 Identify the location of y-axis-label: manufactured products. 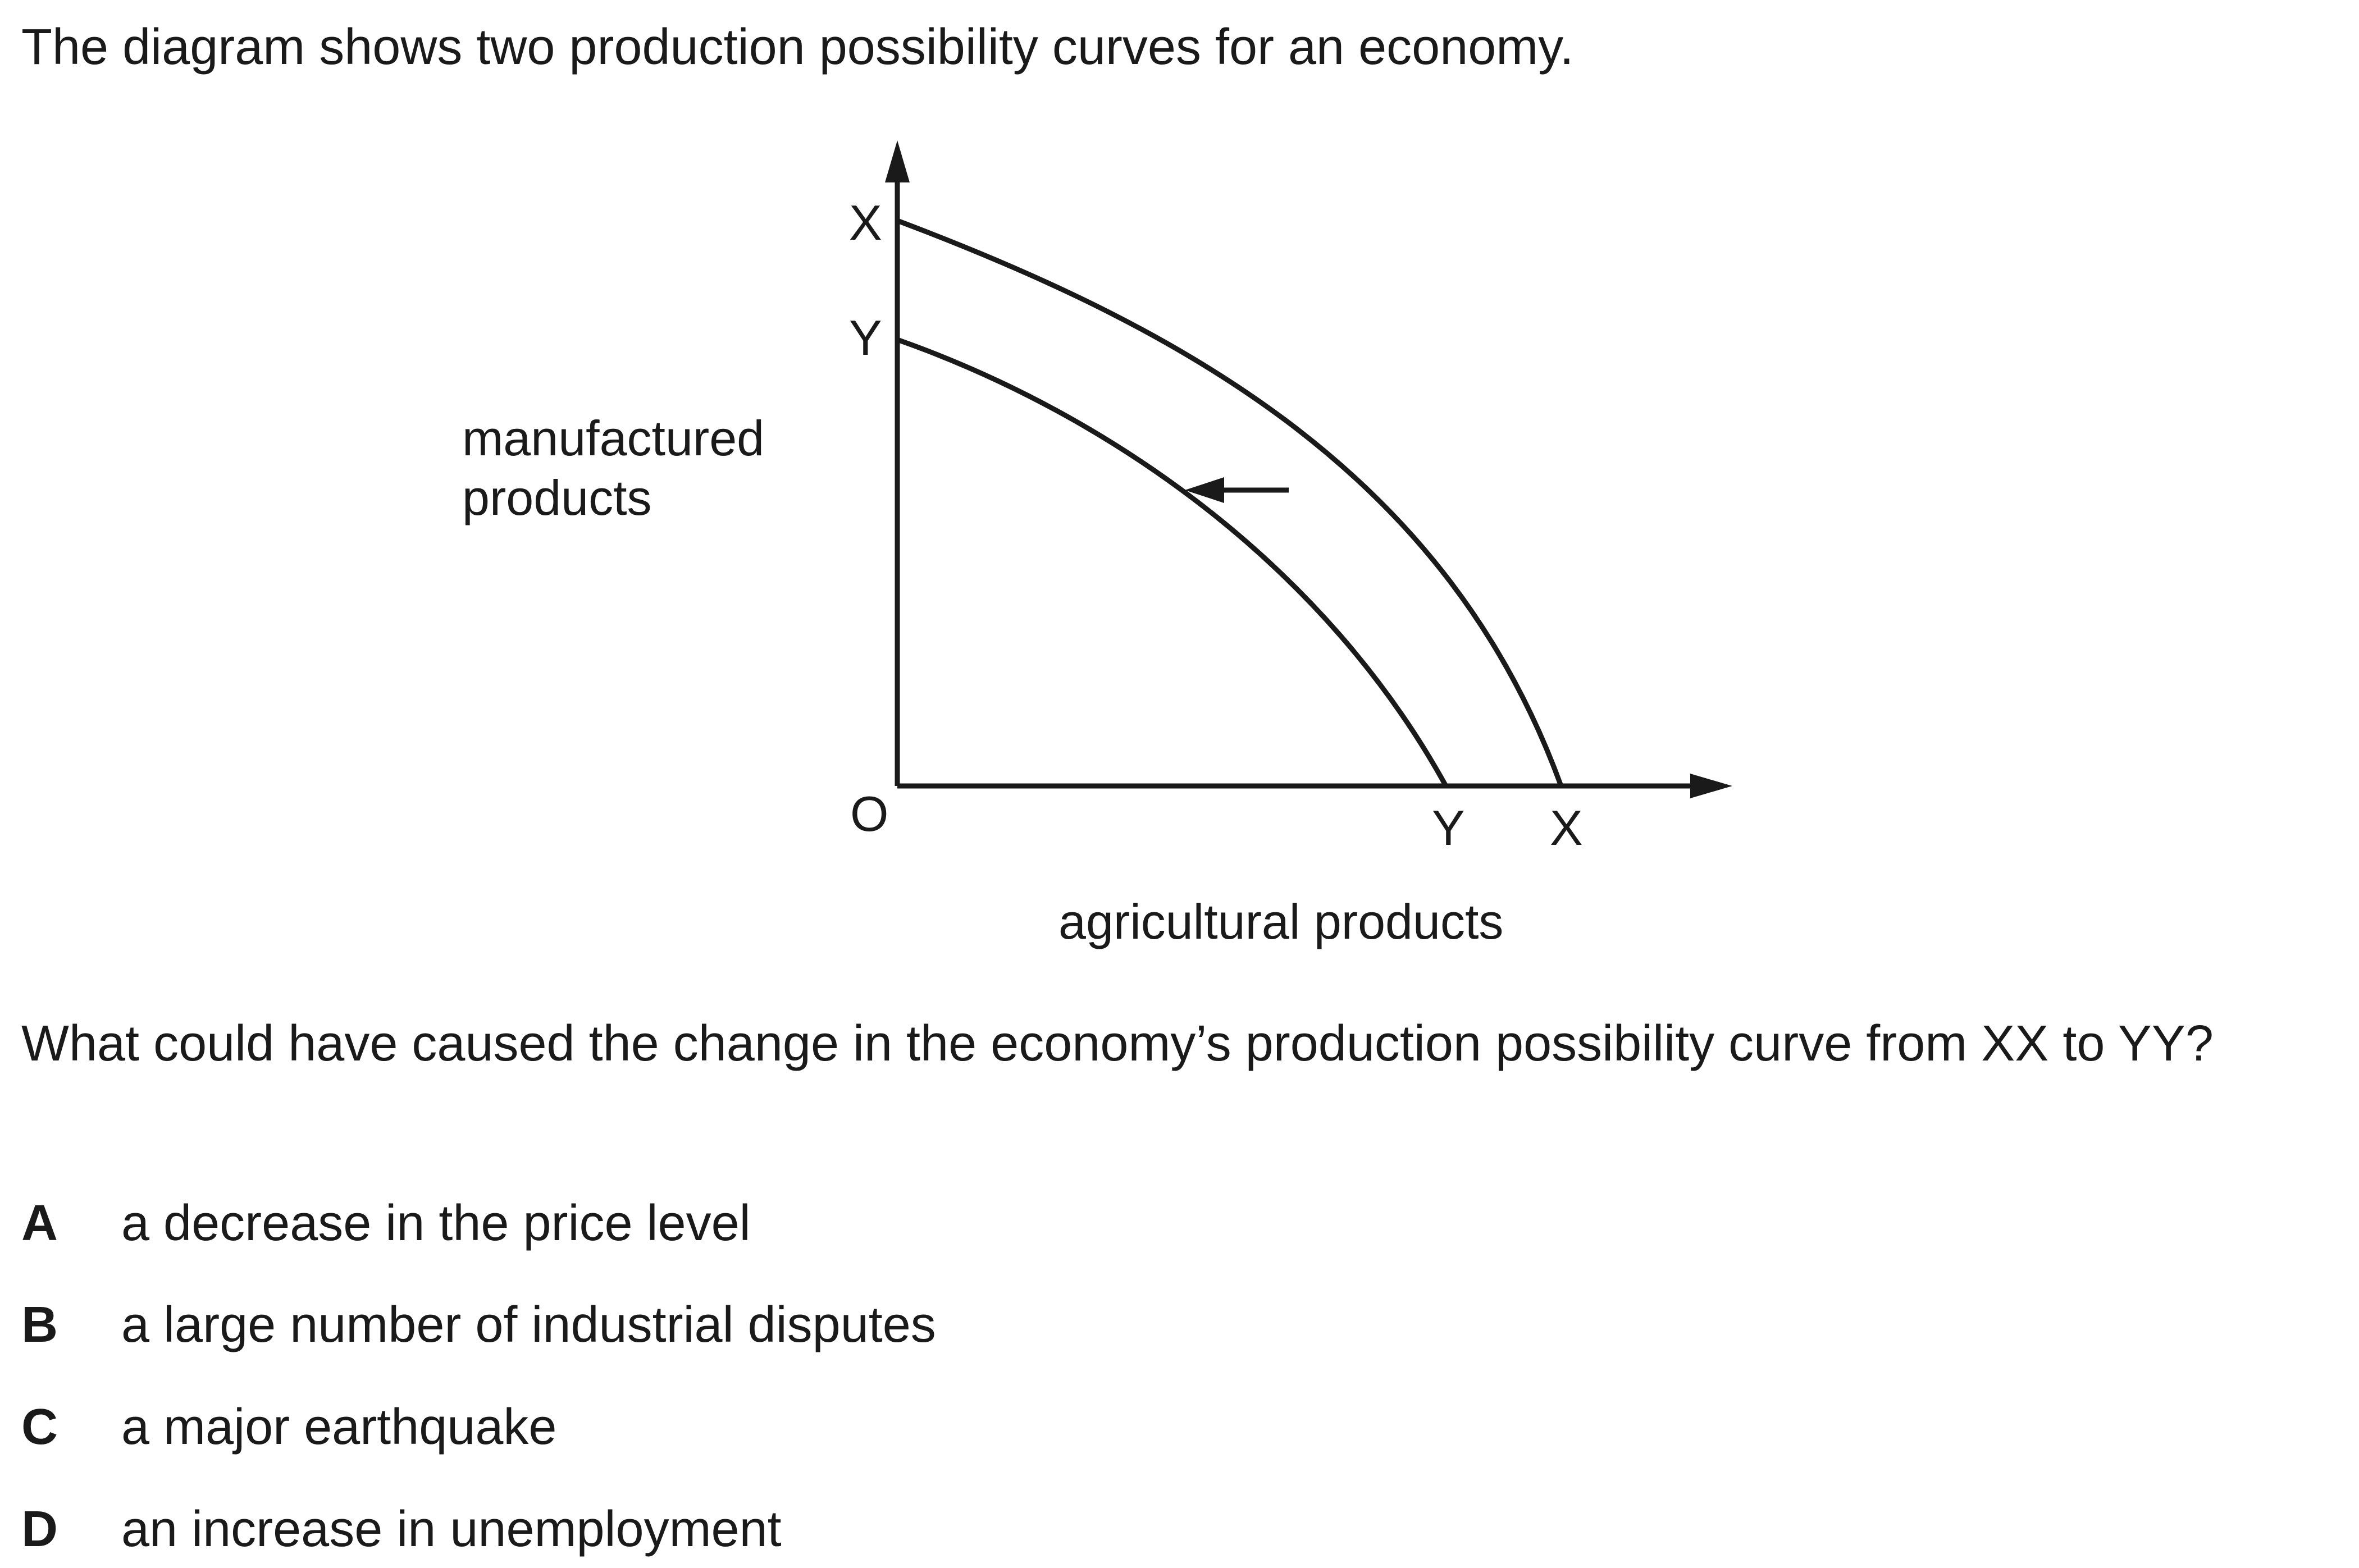
(658, 468).